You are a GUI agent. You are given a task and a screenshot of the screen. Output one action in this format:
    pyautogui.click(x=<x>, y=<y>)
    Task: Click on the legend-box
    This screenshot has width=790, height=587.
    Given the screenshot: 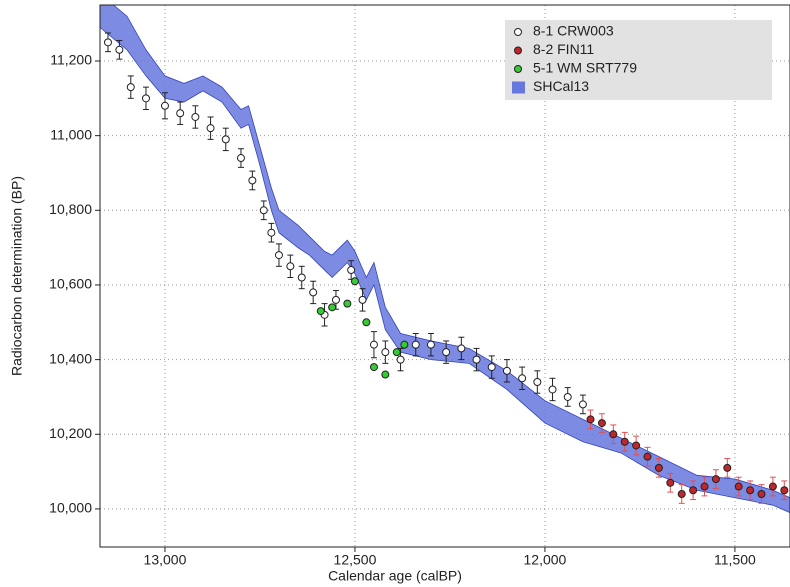 What is the action you would take?
    pyautogui.click(x=638, y=60)
    